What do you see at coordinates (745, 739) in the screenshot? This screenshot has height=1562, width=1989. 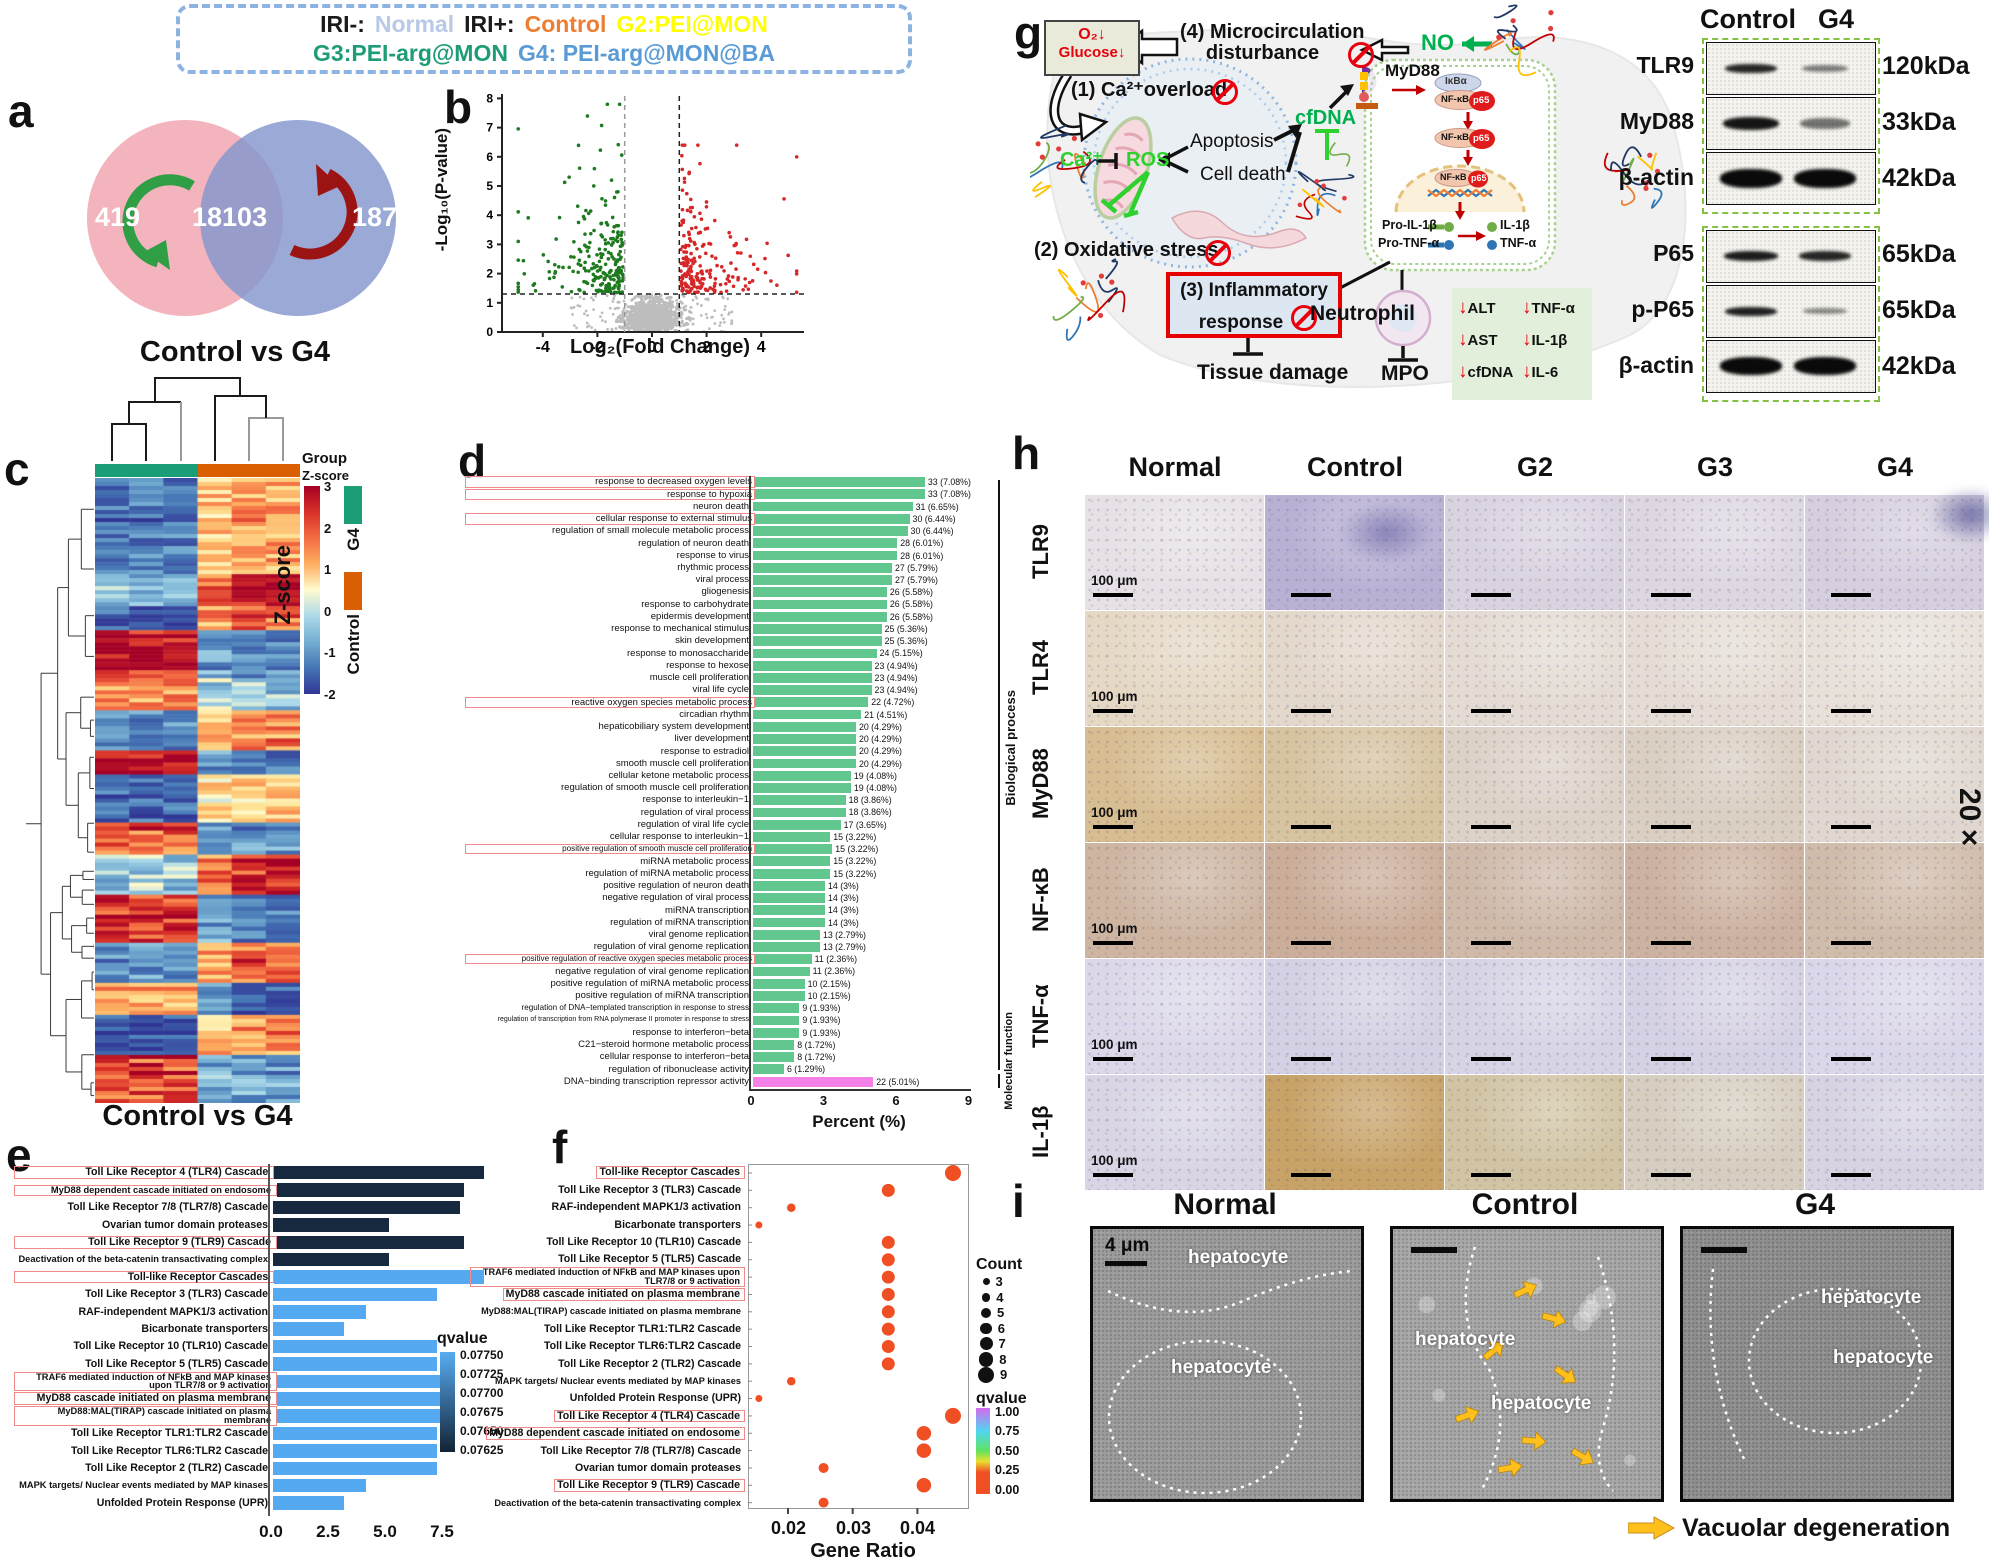 I see `go-bar-row: liver development 20 (4.29%)` at bounding box center [745, 739].